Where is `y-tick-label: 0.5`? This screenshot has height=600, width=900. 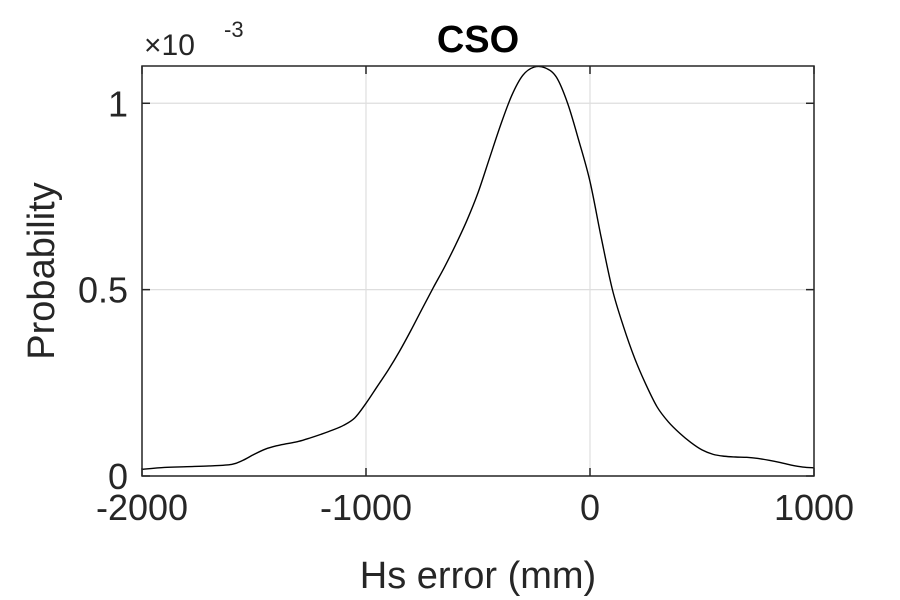 y-tick-label: 0.5 is located at coordinates (103, 290).